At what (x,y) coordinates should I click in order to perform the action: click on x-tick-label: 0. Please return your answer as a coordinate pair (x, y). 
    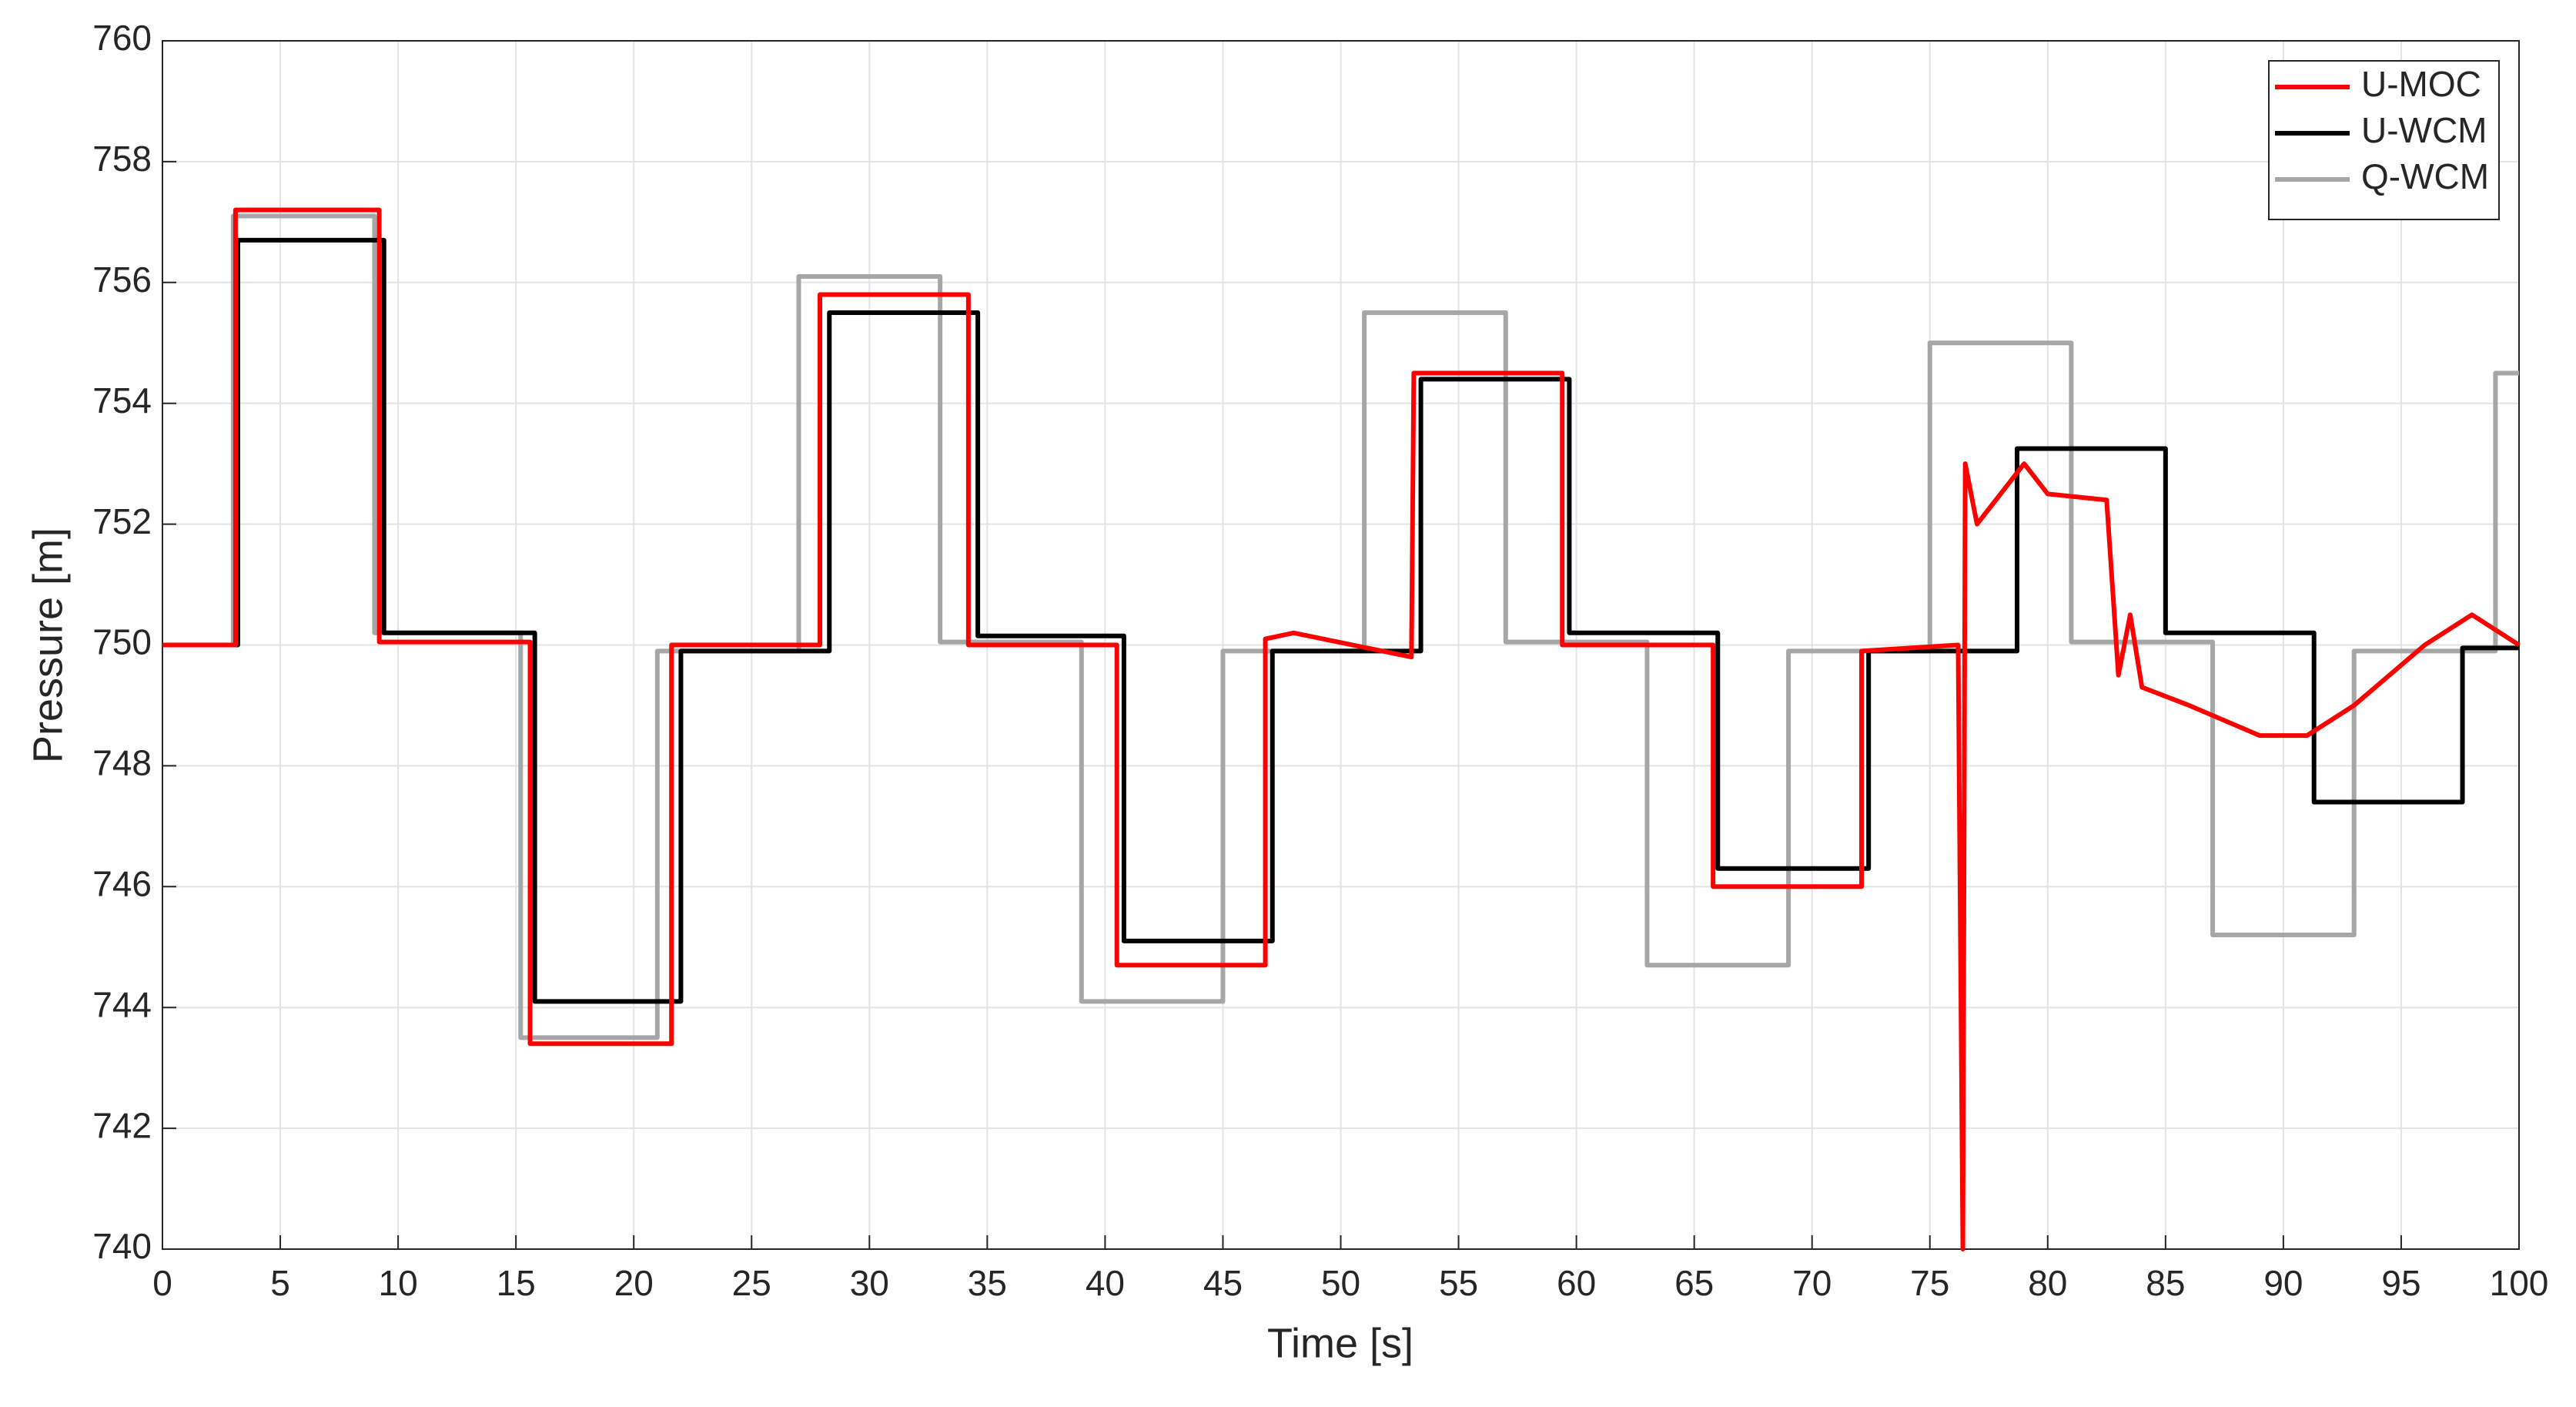
    Looking at the image, I should click on (162, 1283).